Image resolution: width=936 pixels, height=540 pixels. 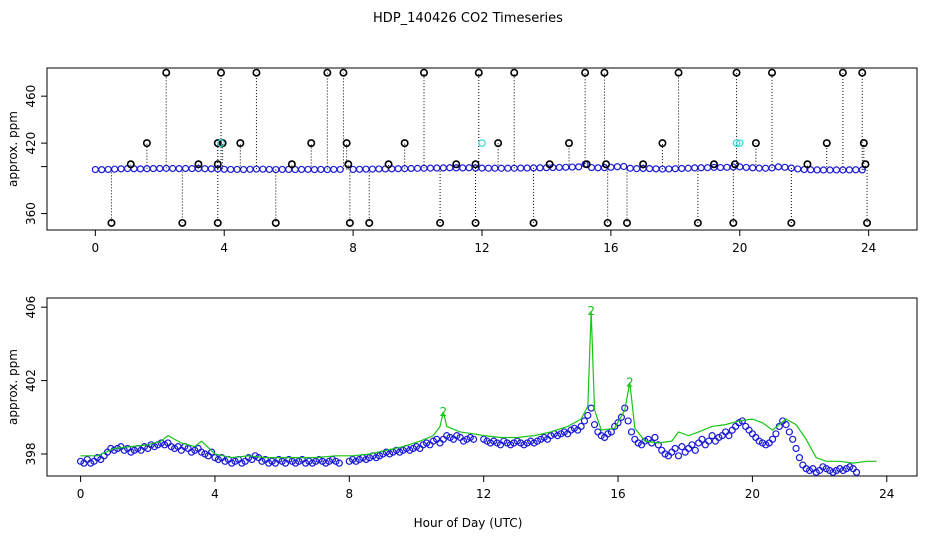 I want to click on x-axis-label: Hour of Day (UTC), so click(x=468, y=523).